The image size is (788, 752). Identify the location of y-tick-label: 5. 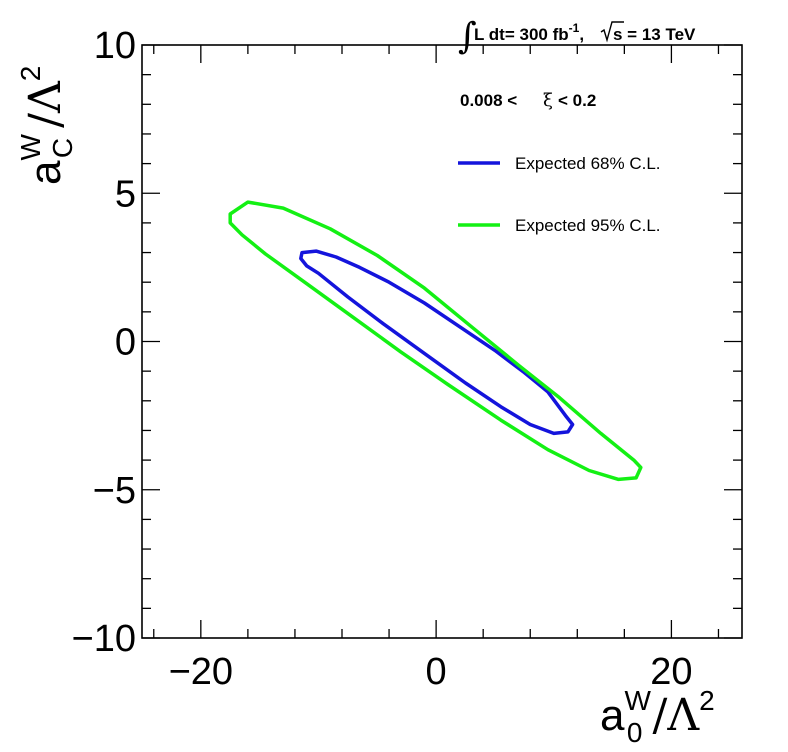
(125, 194).